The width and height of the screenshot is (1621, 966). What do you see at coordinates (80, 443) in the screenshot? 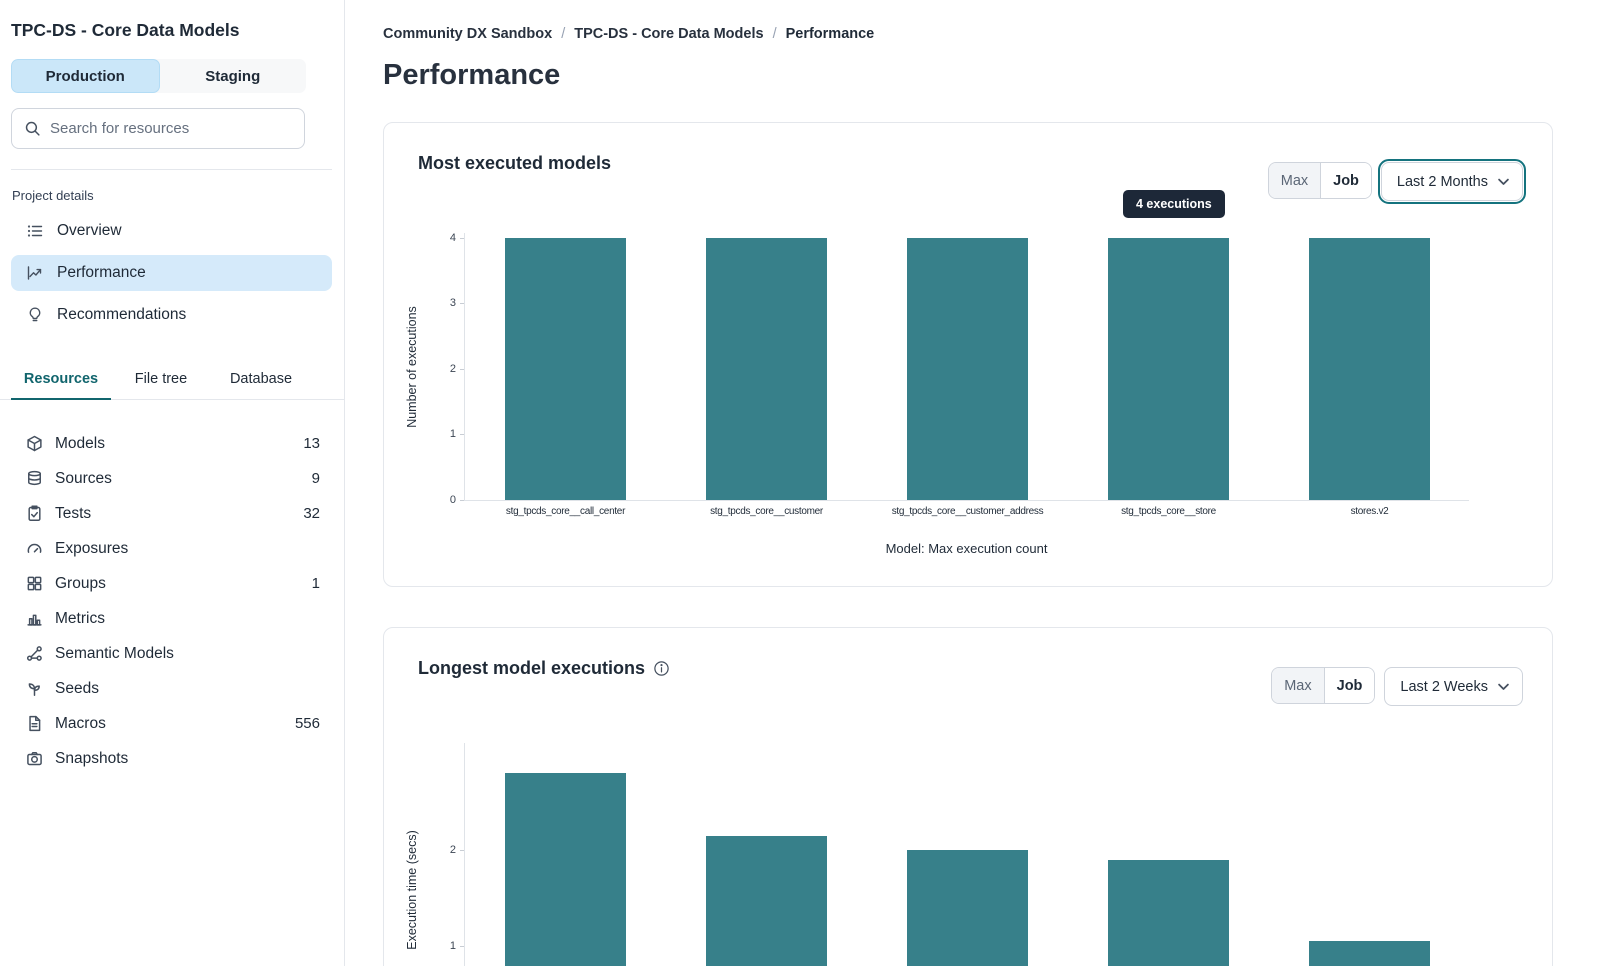
I see `resource-label: Models` at bounding box center [80, 443].